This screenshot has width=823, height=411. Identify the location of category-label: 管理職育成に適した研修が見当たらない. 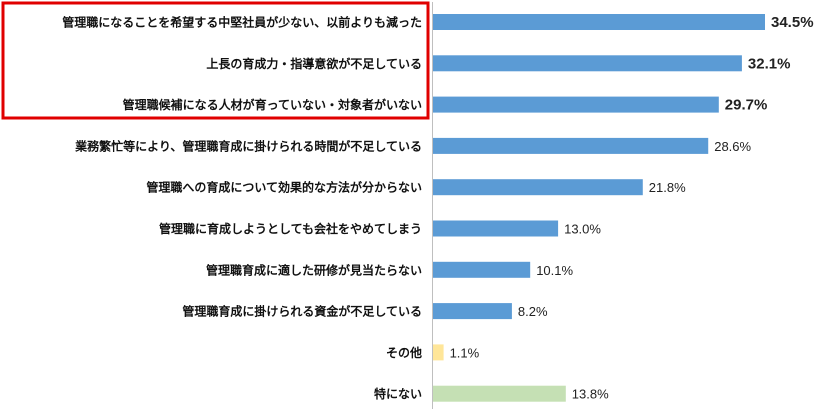
(314, 269).